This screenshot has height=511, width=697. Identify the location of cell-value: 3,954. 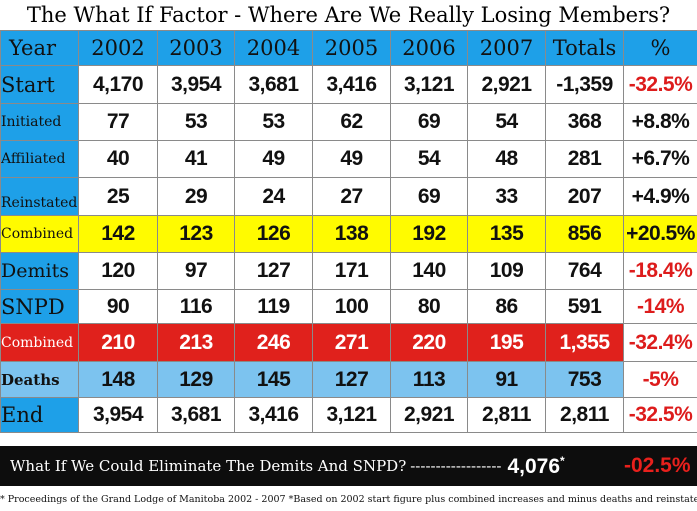
(118, 415).